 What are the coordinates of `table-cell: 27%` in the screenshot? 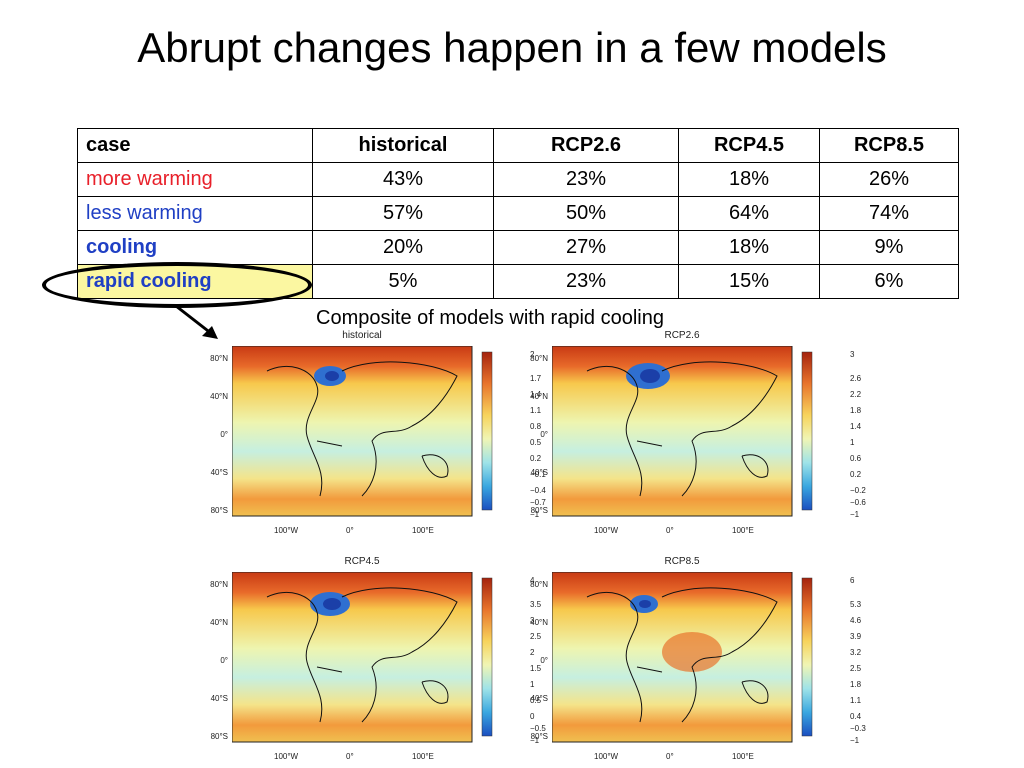 It's located at (586, 247).